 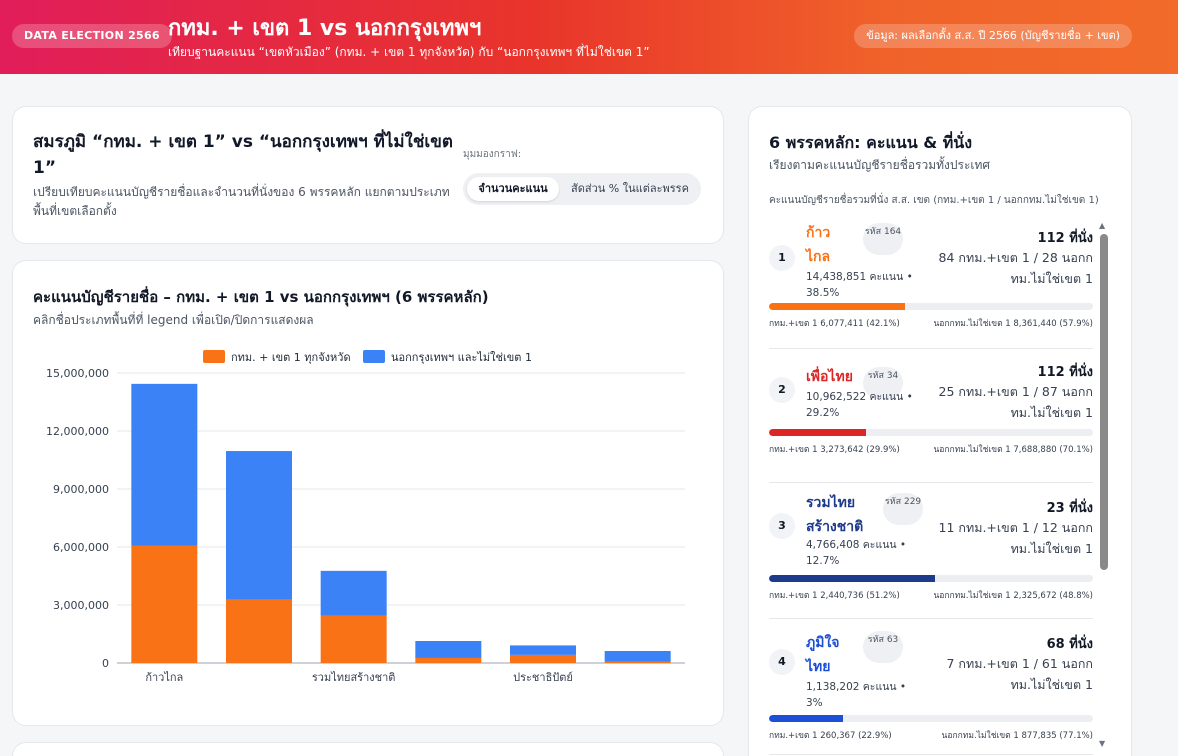 I want to click on y-tick-label: 0, so click(x=105, y=663).